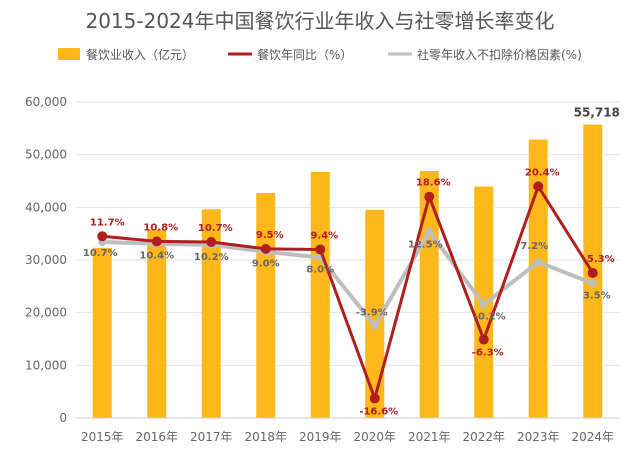 The image size is (640, 459). What do you see at coordinates (488, 352) in the screenshot?
I see `catering-value-label: -6.3%` at bounding box center [488, 352].